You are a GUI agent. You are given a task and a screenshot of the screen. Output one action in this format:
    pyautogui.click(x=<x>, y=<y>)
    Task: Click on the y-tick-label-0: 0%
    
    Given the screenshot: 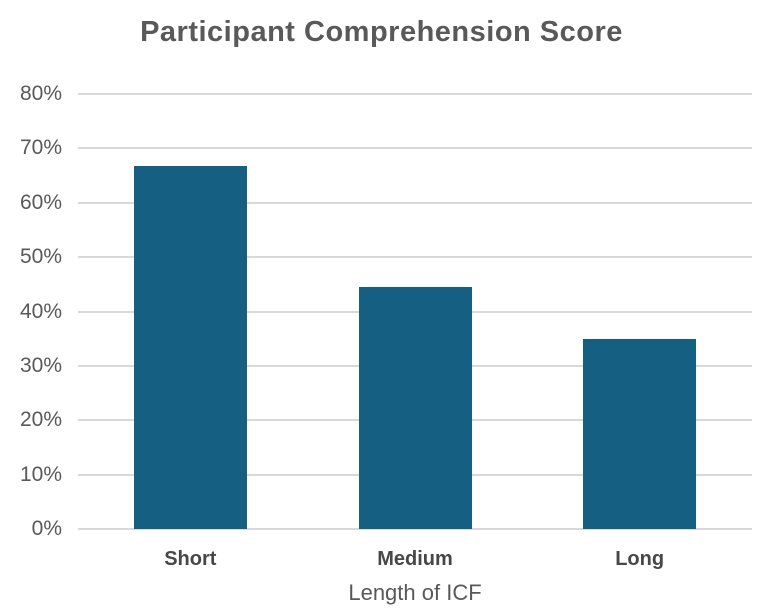 What is the action you would take?
    pyautogui.click(x=46, y=528)
    